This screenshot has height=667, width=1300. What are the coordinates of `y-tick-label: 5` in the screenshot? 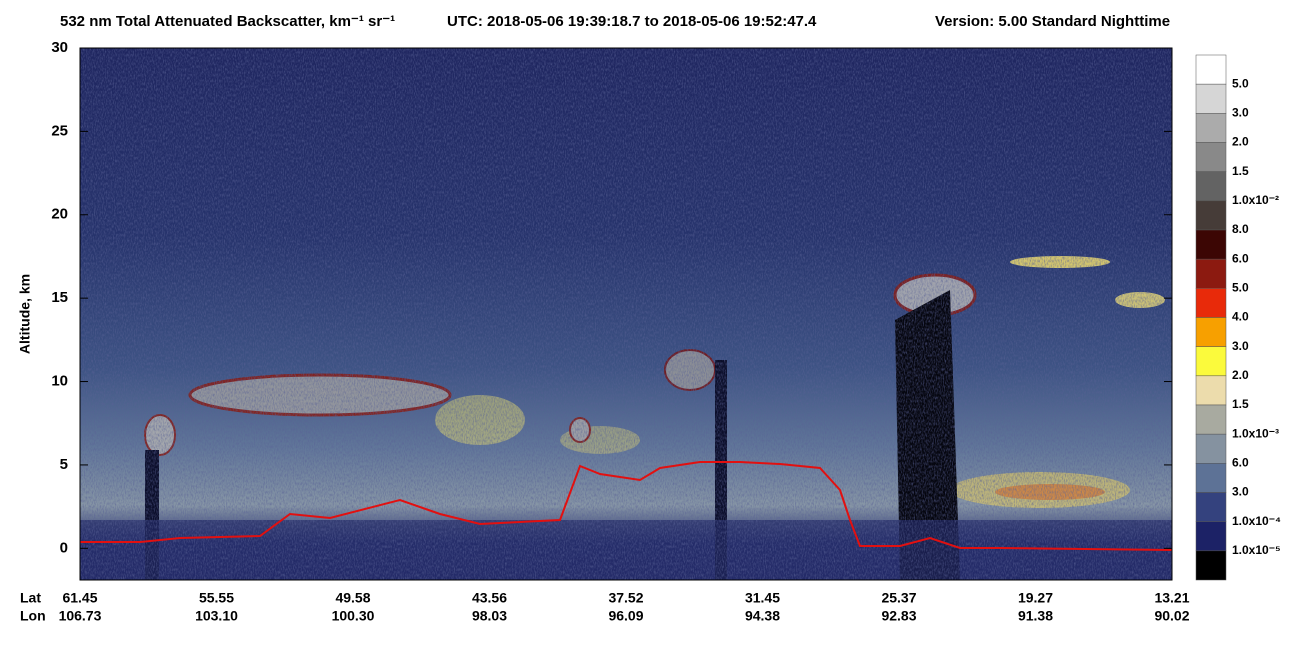 It's located at (64, 464).